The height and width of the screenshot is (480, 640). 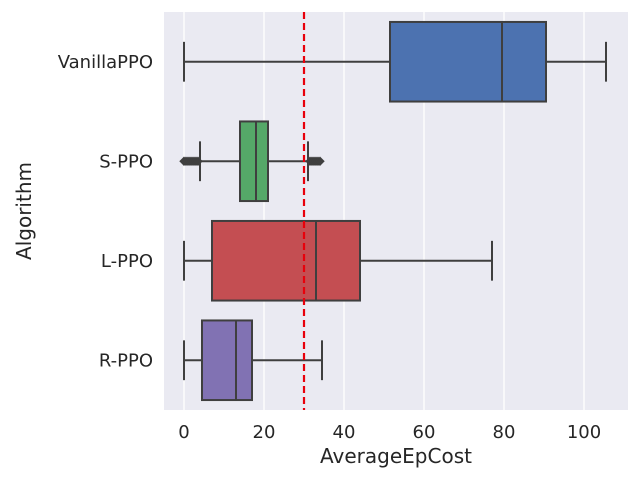 I want to click on box-R-PPO, so click(x=253, y=360).